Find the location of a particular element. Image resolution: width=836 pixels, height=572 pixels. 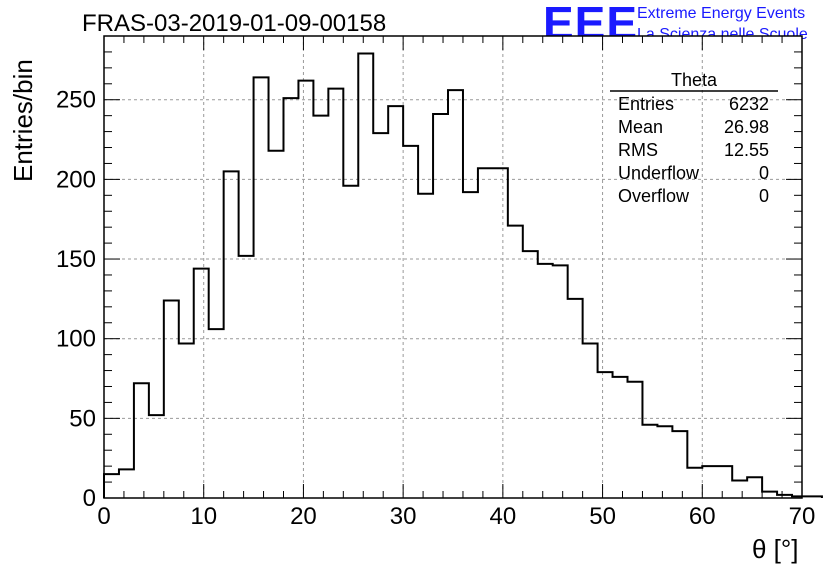

x-tick-label: 70 is located at coordinates (802, 516).